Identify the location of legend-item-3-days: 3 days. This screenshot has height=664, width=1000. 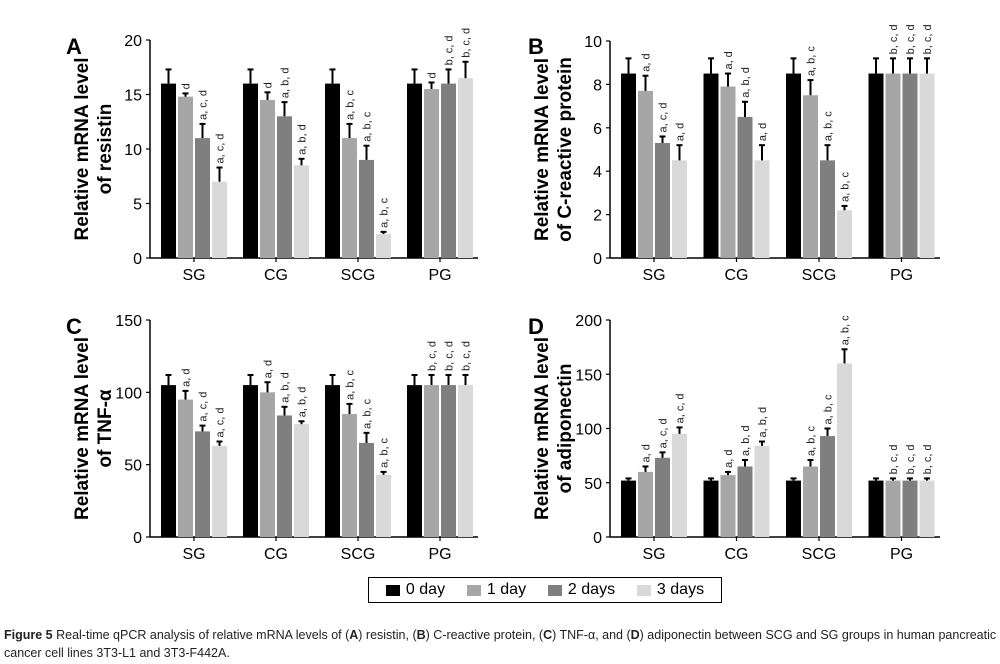
(670, 590).